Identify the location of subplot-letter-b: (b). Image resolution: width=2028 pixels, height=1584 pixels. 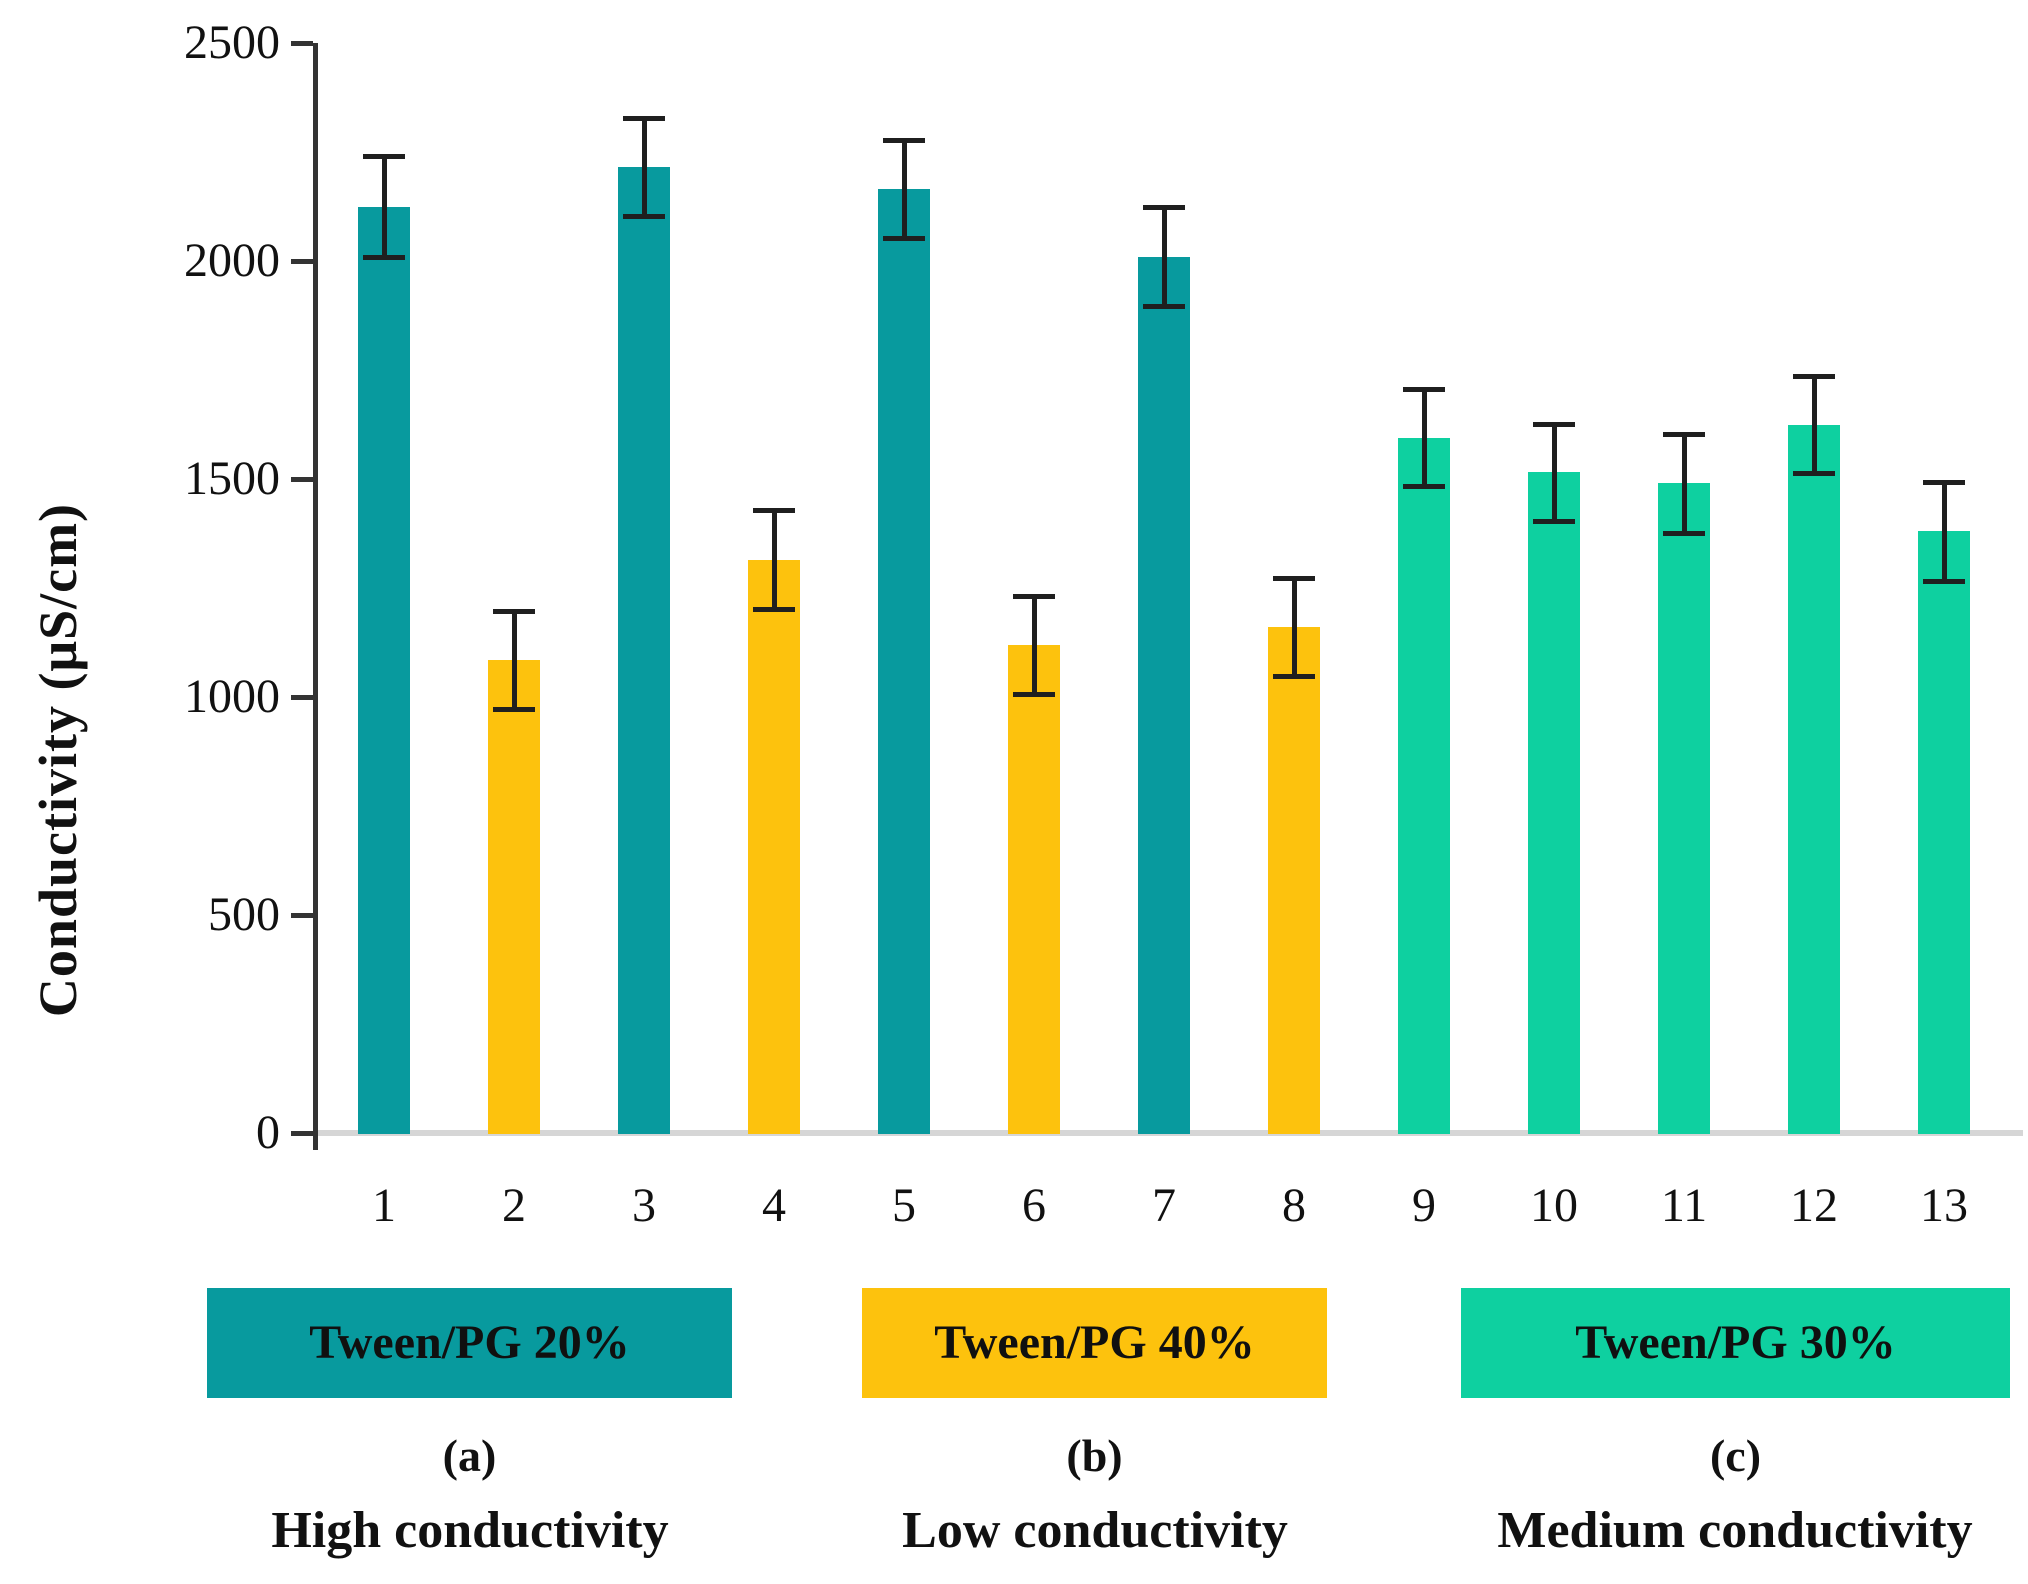
(1094, 1455).